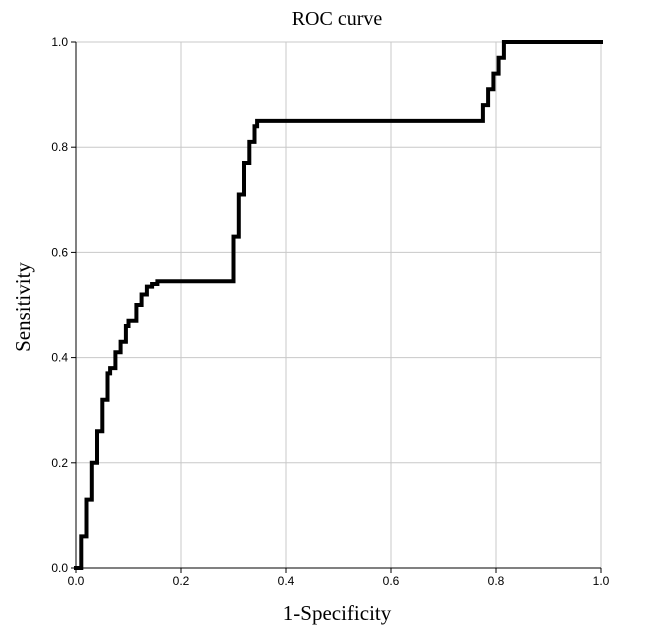  I want to click on chart-title: ROC curve, so click(337, 19).